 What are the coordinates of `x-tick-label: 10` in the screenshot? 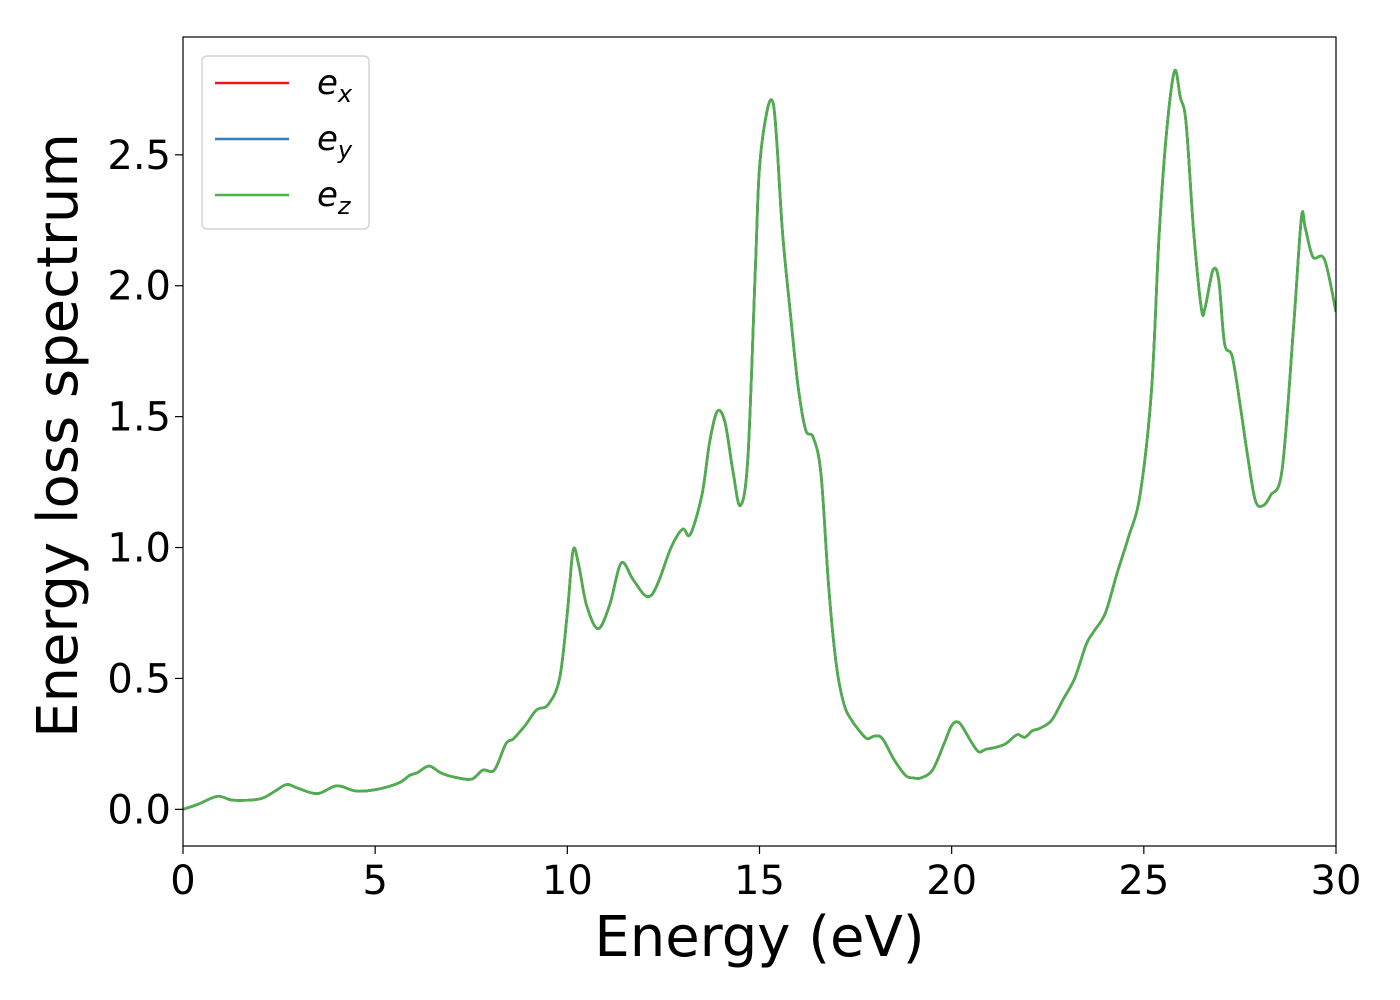 It's located at (567, 881).